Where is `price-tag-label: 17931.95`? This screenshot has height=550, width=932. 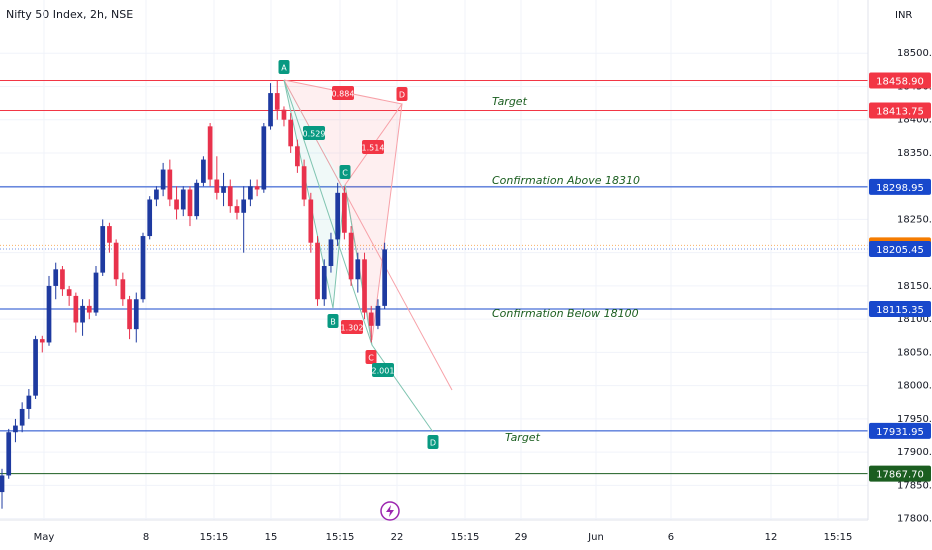 price-tag-label: 17931.95 is located at coordinates (900, 432).